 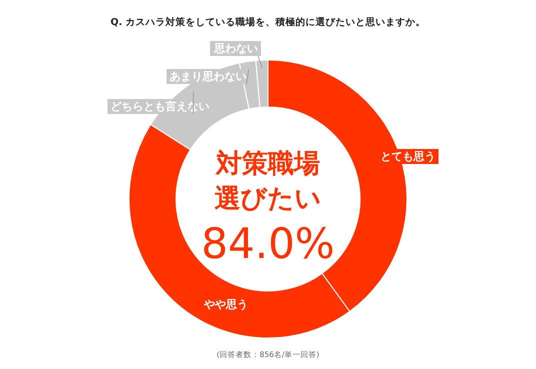 I want to click on text: 選びたい, so click(x=268, y=199).